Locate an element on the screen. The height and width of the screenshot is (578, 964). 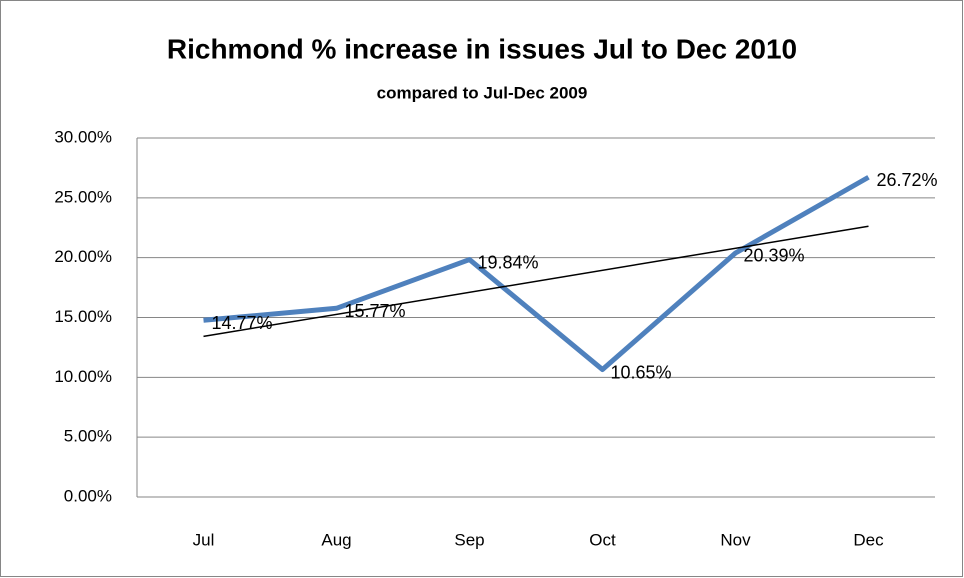
y-tick-label: 20.00% is located at coordinates (83, 256).